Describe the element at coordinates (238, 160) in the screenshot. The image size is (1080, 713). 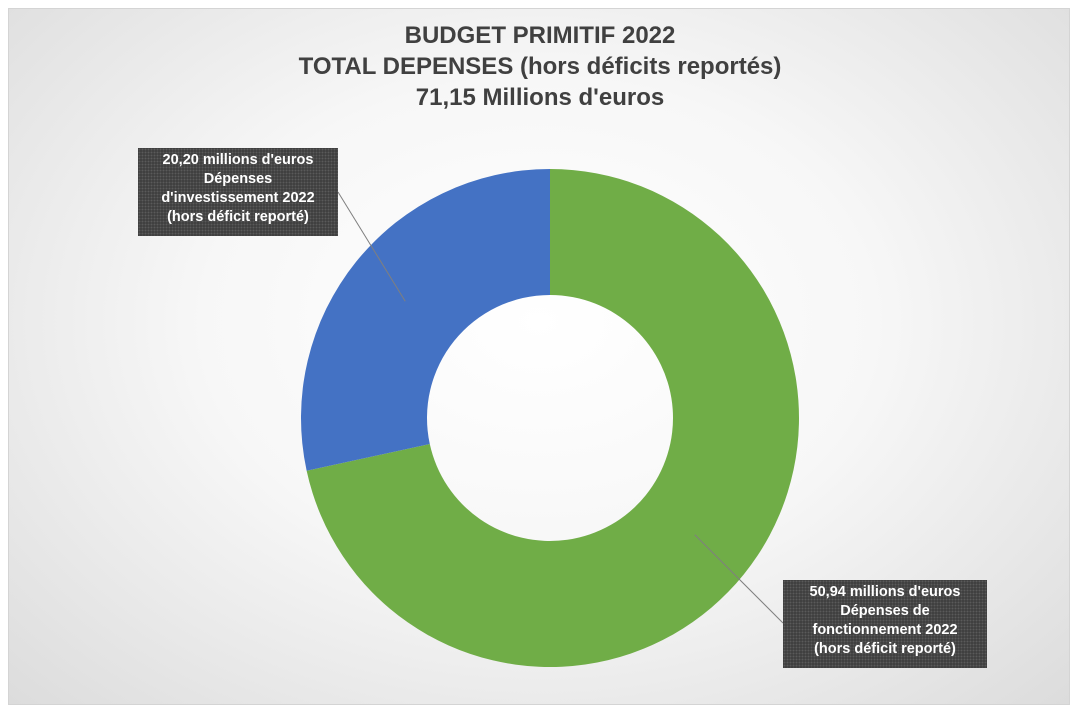
I see `data-label-investissement-line-1: 20,20 millions d'euros` at that location.